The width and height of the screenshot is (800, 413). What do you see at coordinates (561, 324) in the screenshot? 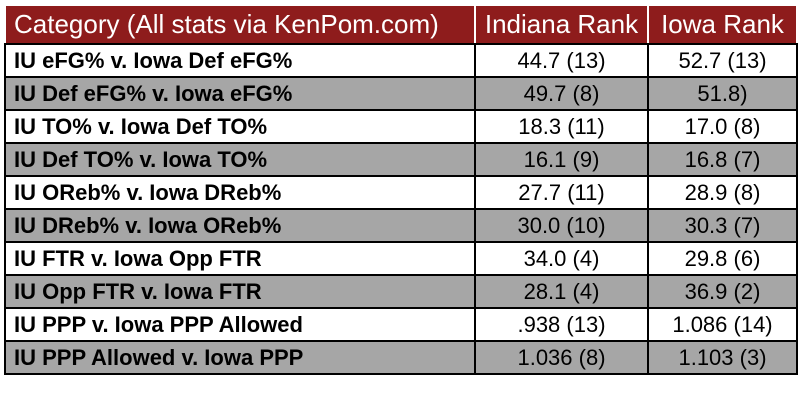
I see `row-indiana-value: .938 (13)` at bounding box center [561, 324].